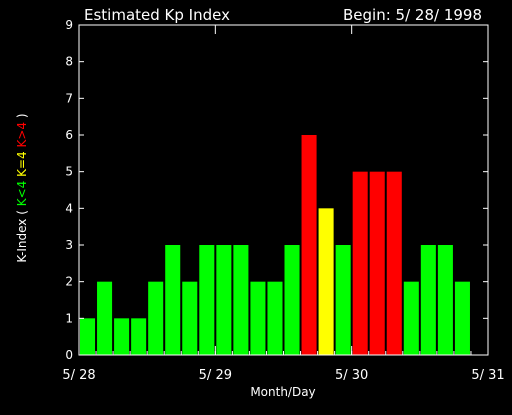  I want to click on x-tick-label: 5/ 28, so click(78, 375).